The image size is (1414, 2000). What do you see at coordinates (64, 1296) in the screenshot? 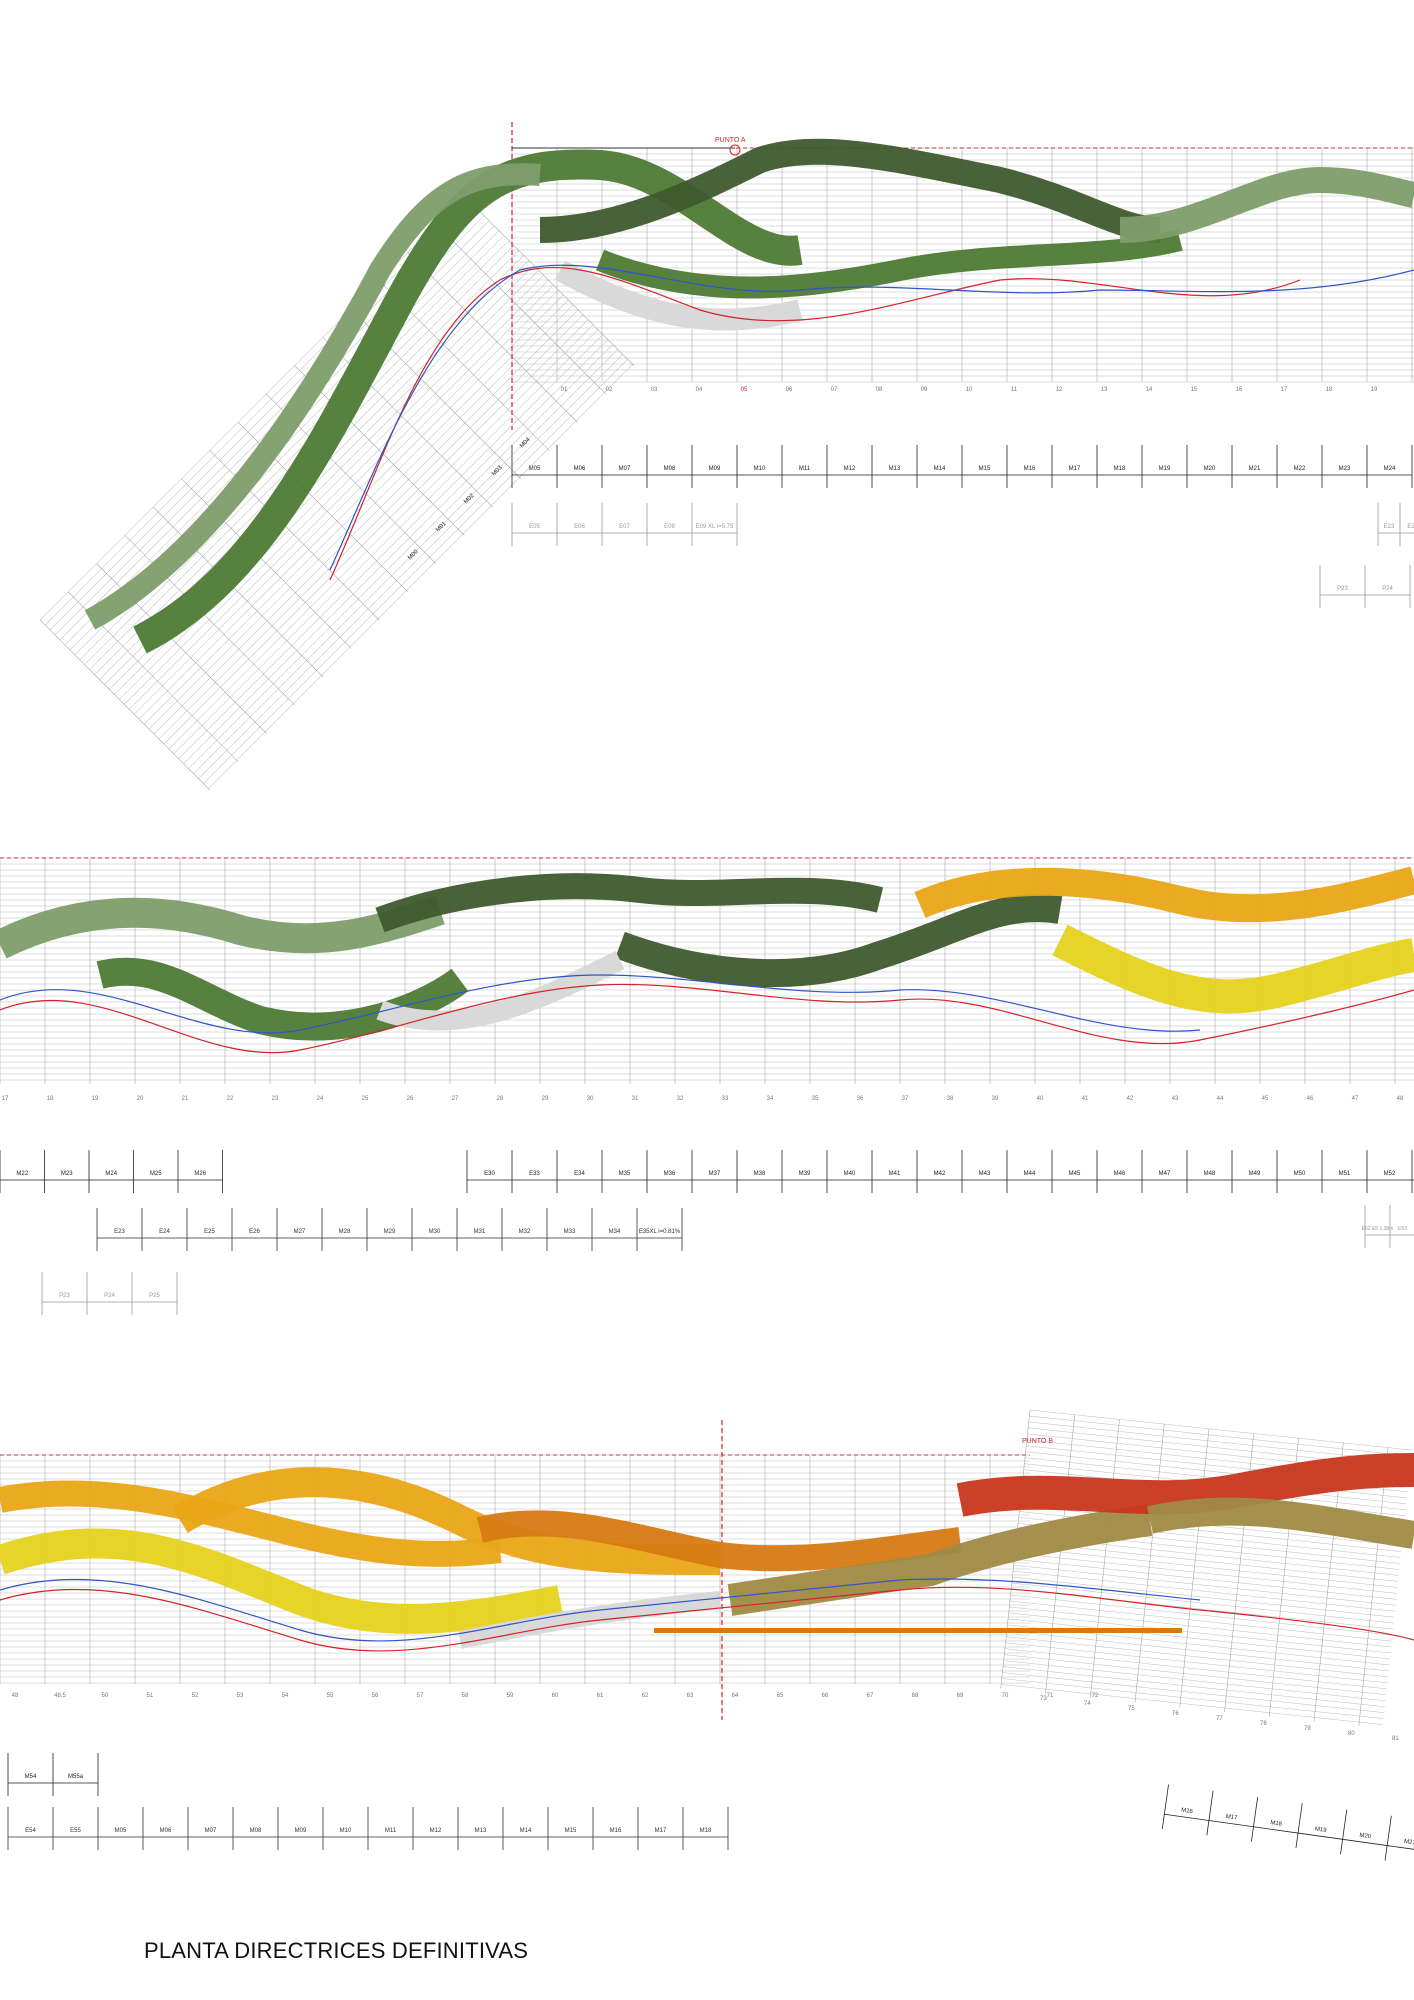
I see `p-label: P23` at bounding box center [64, 1296].